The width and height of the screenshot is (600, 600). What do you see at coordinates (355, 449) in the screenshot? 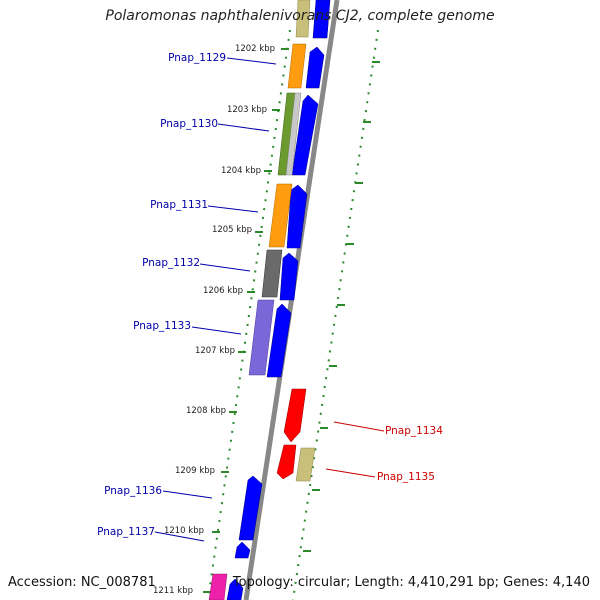
I see `leader-lines-right` at bounding box center [355, 449].